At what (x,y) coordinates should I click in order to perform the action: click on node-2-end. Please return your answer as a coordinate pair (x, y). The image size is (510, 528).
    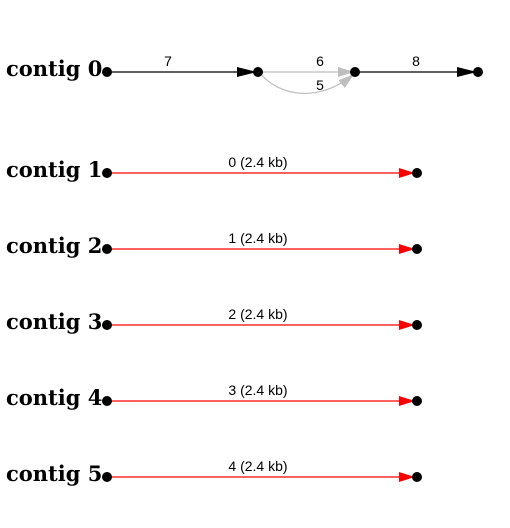
    Looking at the image, I should click on (417, 249).